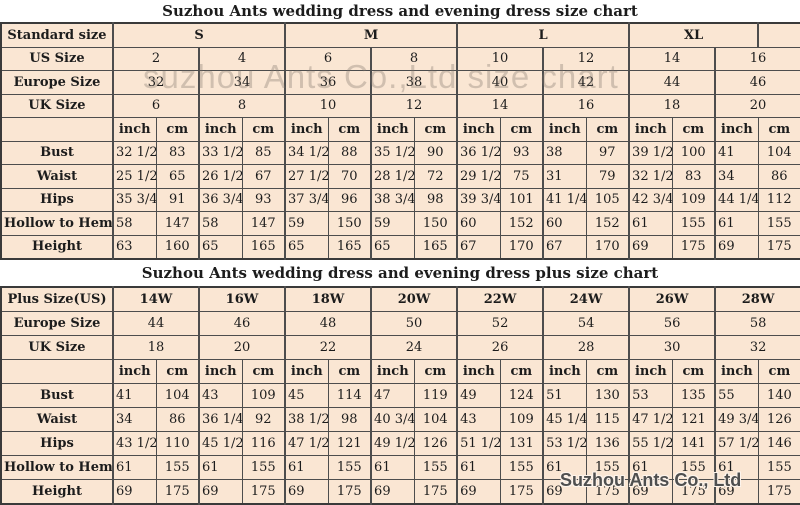 Image resolution: width=800 pixels, height=505 pixels. Describe the element at coordinates (478, 176) in the screenshot. I see `measure-value-cell: 29 1/2` at that location.